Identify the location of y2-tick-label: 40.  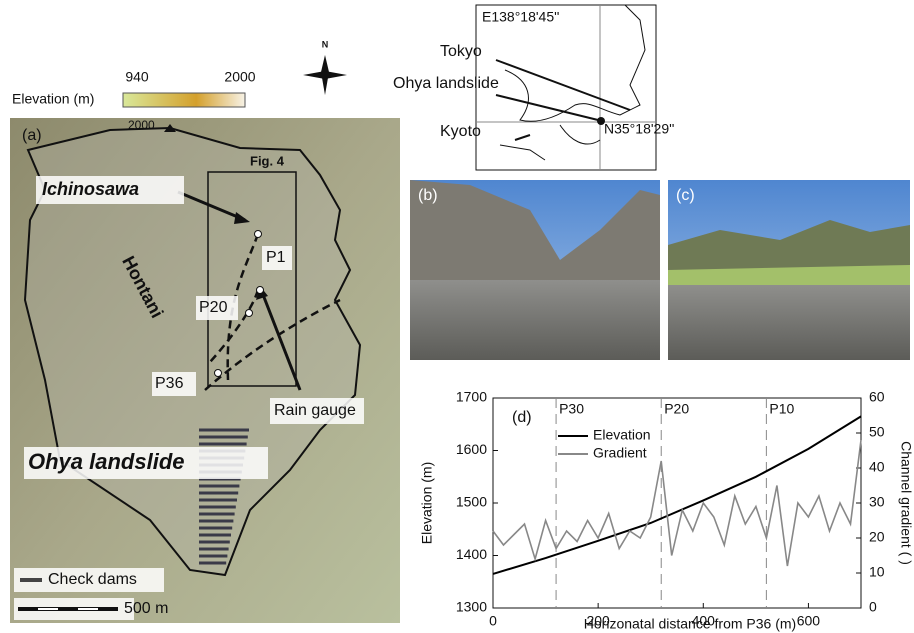
(877, 467).